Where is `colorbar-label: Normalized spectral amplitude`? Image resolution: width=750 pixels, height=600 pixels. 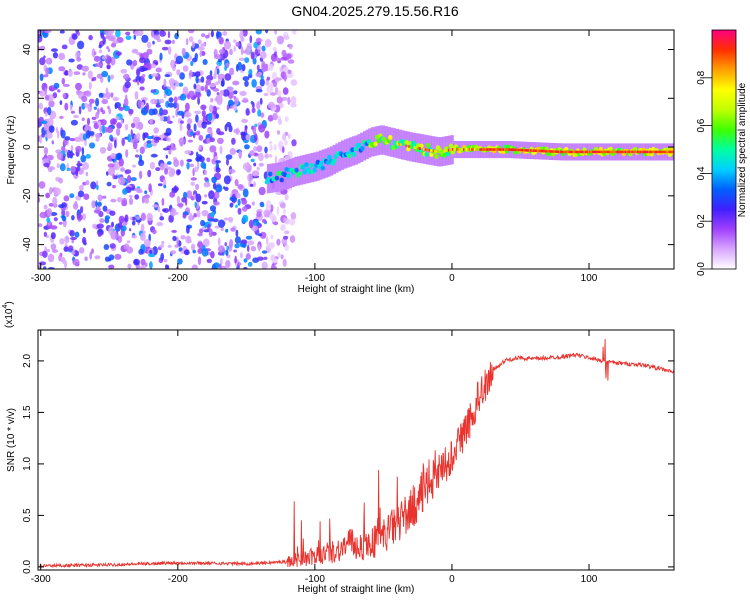 colorbar-label: Normalized spectral amplitude is located at coordinates (742, 149).